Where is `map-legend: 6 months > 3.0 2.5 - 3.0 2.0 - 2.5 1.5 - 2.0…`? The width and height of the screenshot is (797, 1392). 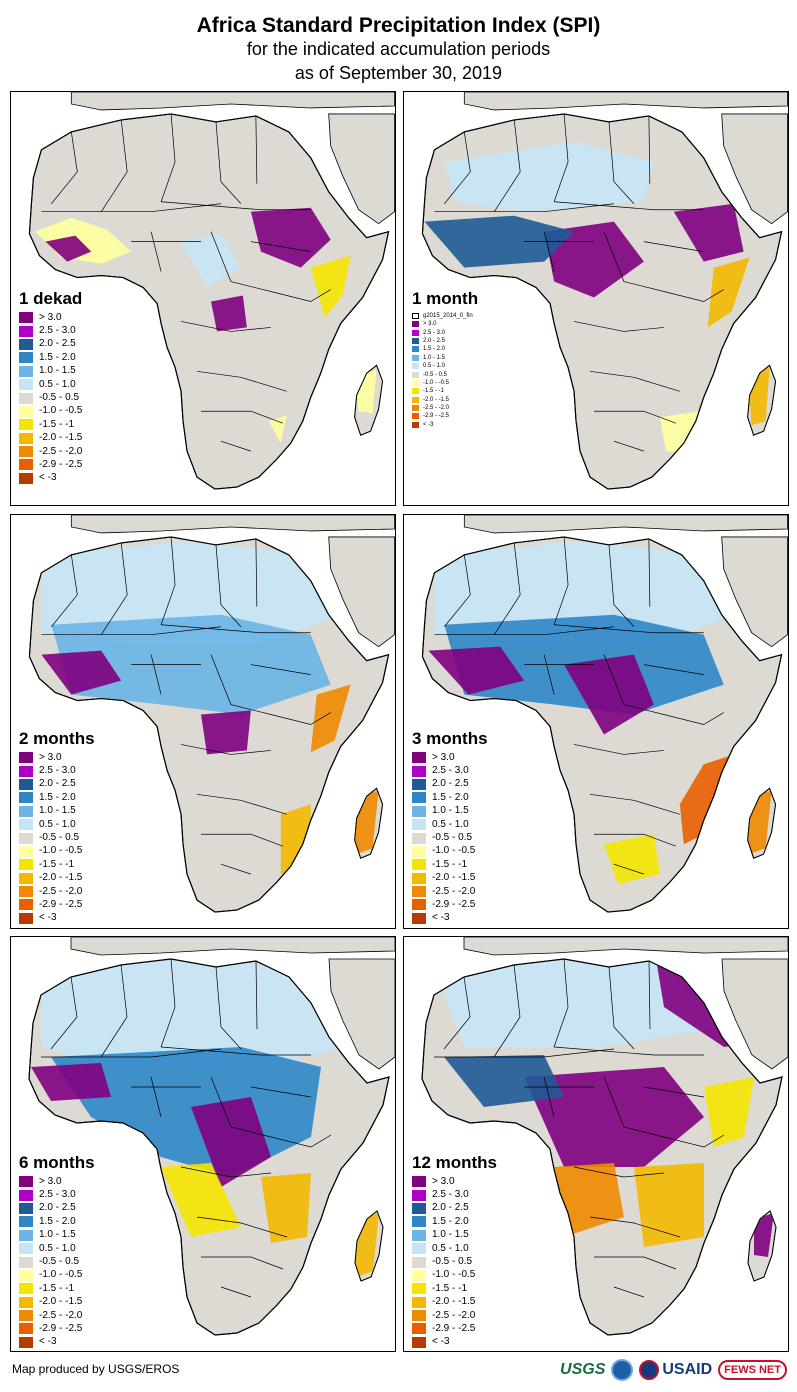
map-legend: 6 months > 3.0 2.5 - 3.0 2.0 - 2.5 1.5 - 2.0… is located at coordinates (57, 1251).